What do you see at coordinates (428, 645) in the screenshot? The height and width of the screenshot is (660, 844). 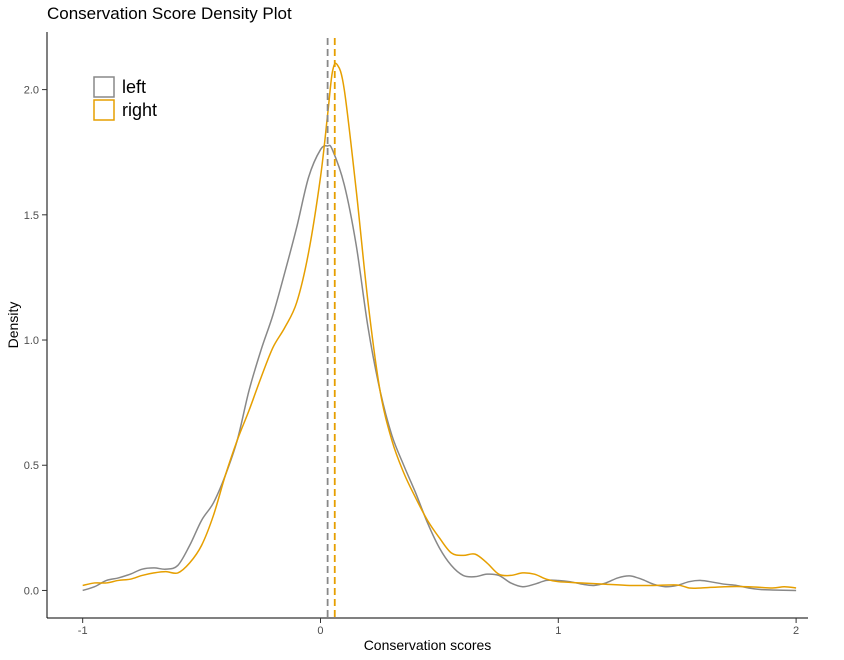 I see `x-axis-label: Conservation scores` at bounding box center [428, 645].